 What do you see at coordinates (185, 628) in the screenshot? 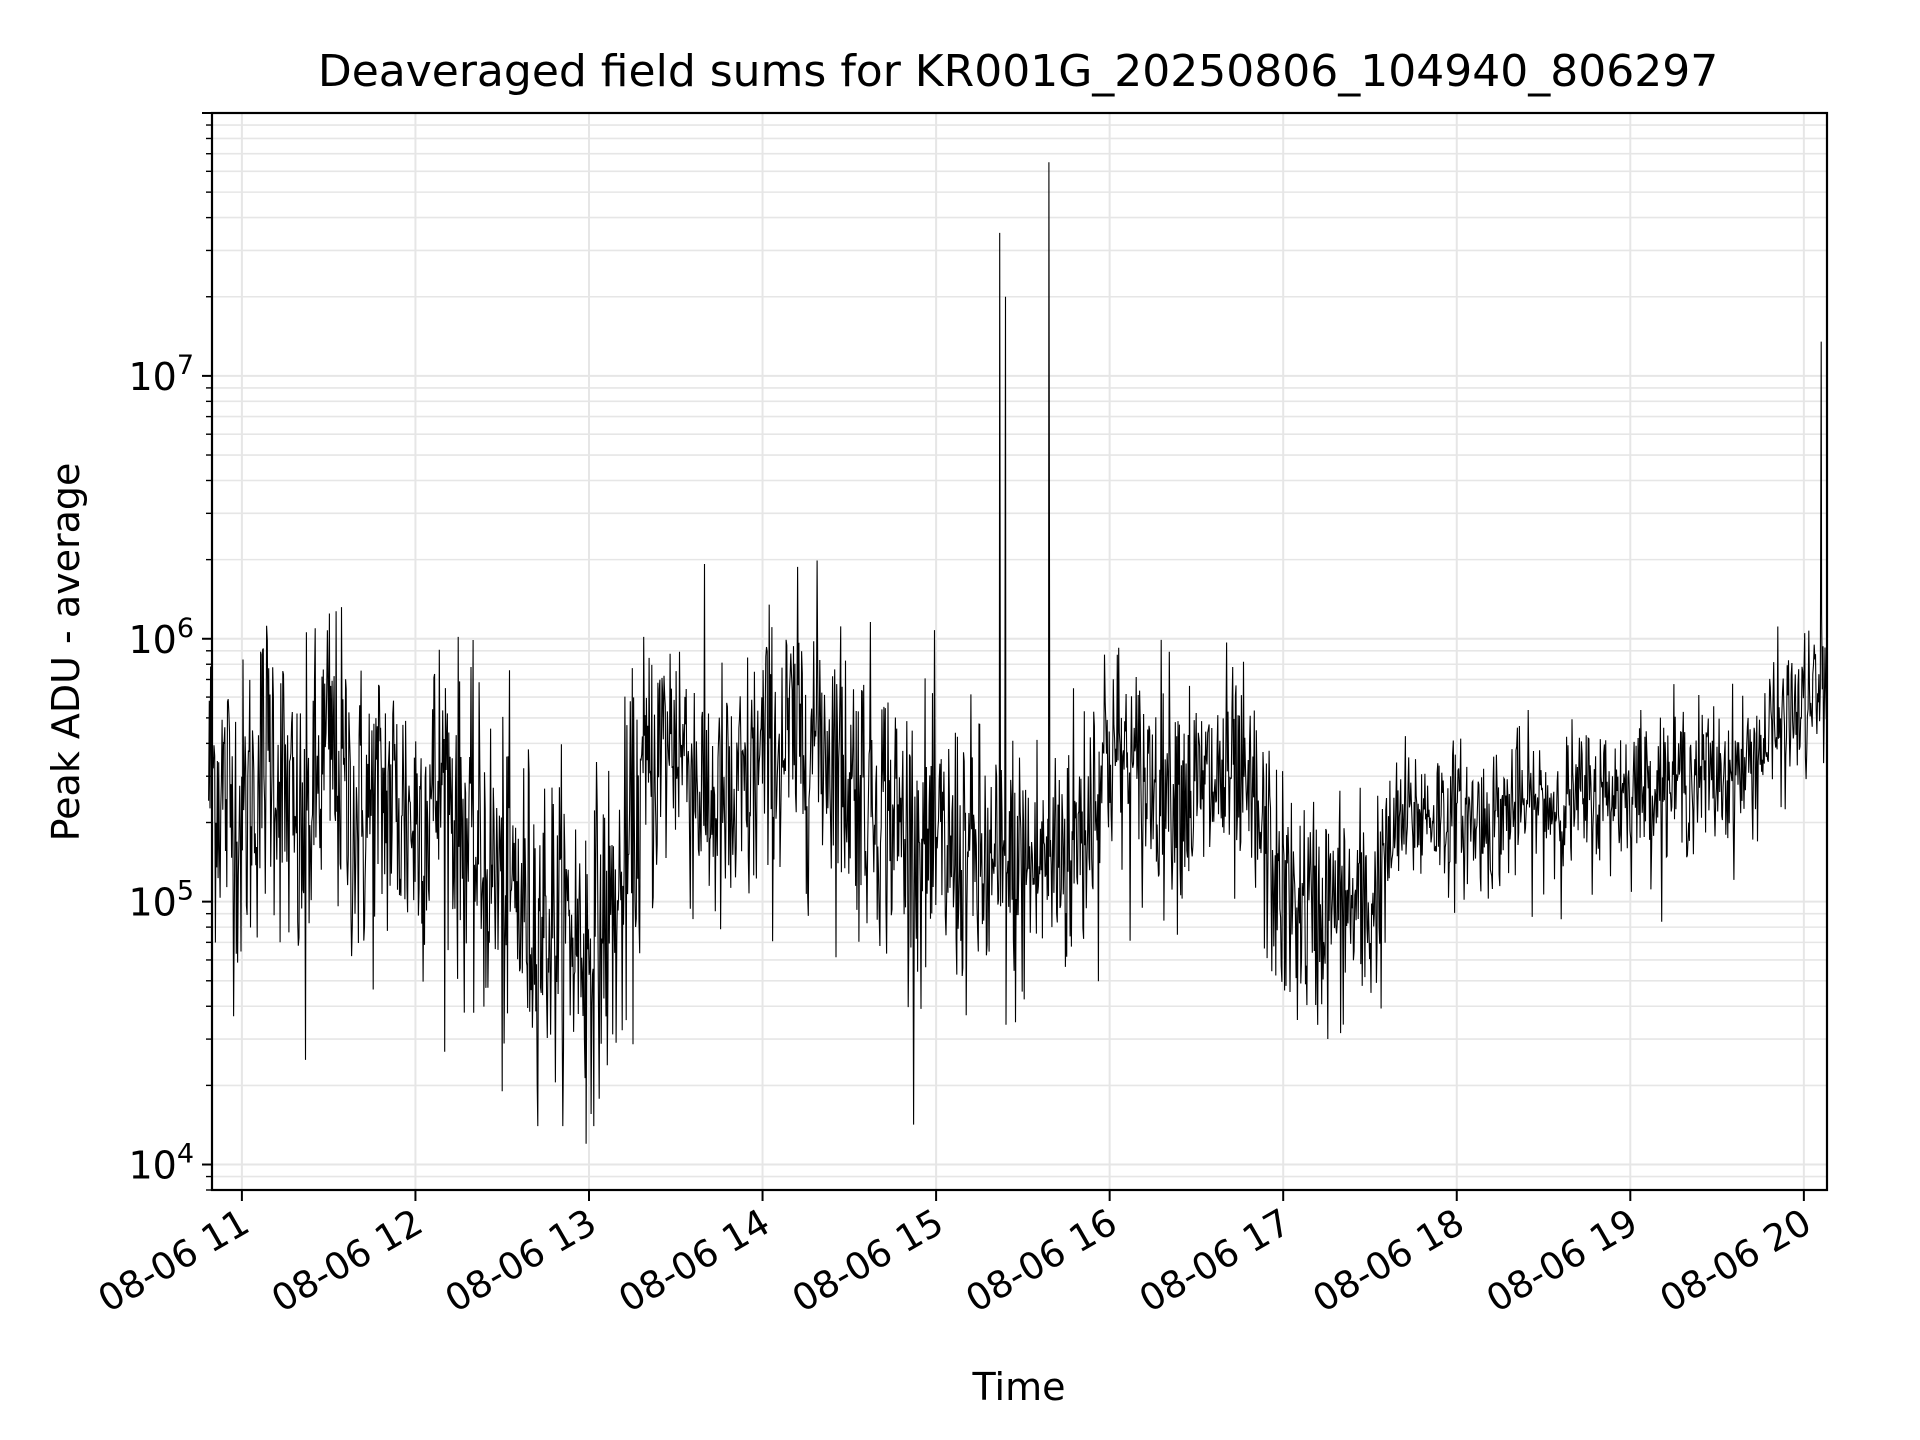
I see `y-tick-exponent: 6` at bounding box center [185, 628].